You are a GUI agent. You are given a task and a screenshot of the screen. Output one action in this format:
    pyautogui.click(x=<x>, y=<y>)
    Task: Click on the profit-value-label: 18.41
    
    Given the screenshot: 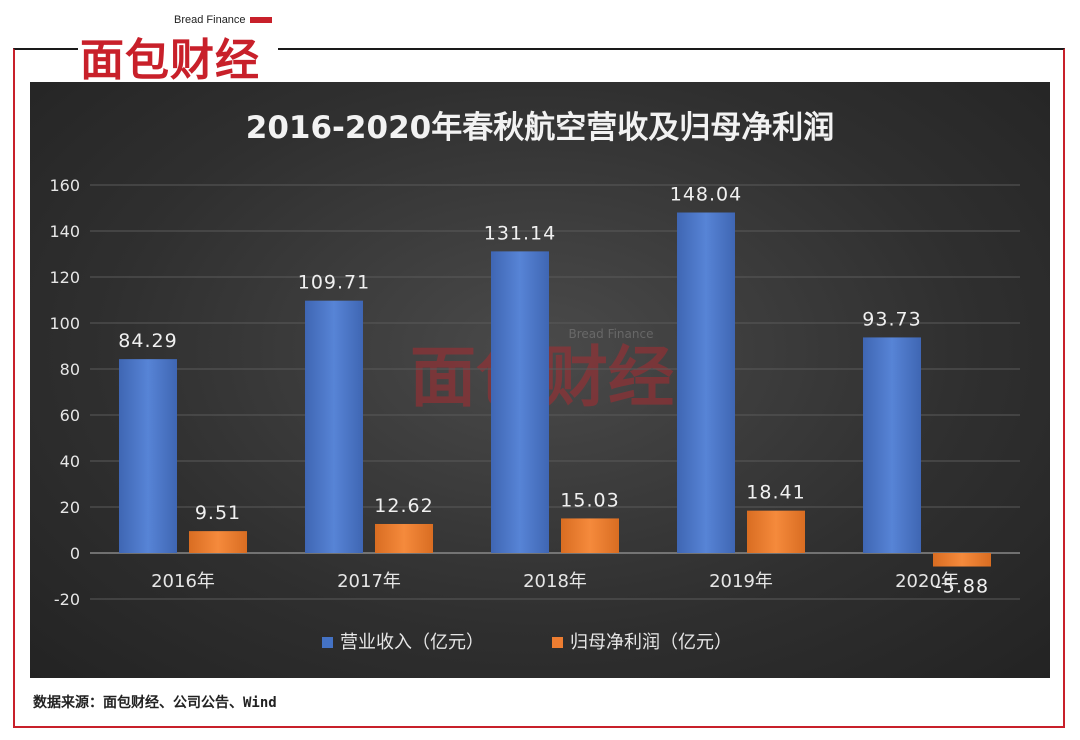 What is the action you would take?
    pyautogui.click(x=775, y=493)
    